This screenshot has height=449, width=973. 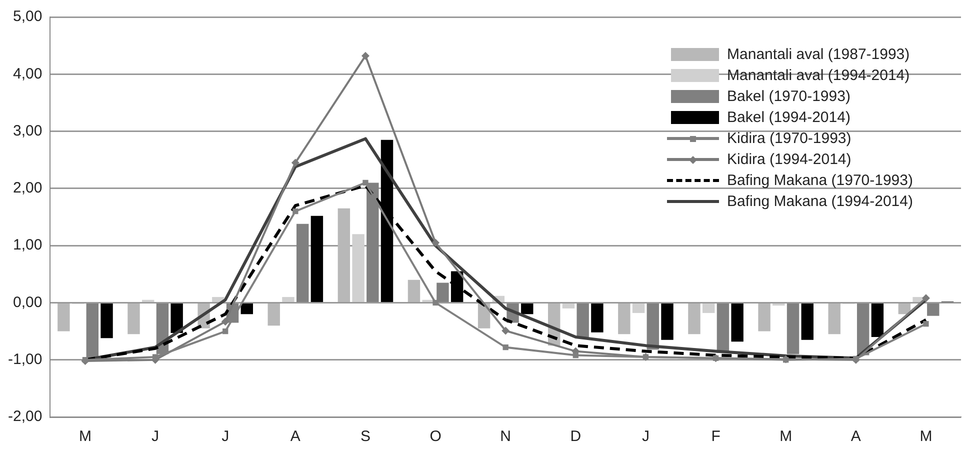 I want to click on legend-label: Kidira (1994-2014), so click(x=789, y=160).